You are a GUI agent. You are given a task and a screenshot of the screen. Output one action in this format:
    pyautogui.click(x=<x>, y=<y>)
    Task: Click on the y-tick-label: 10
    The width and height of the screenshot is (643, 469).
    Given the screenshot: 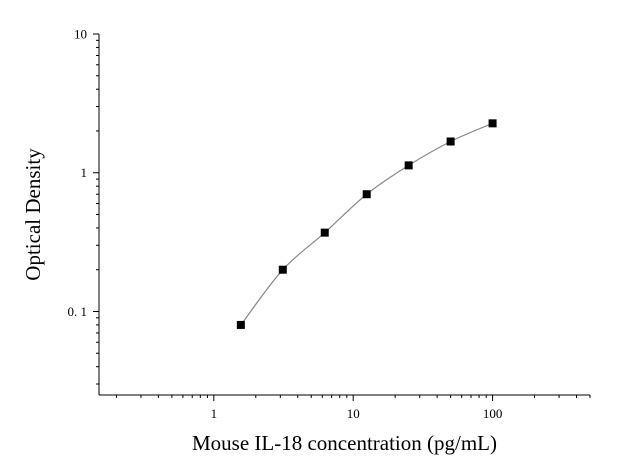 What is the action you would take?
    pyautogui.click(x=80, y=34)
    